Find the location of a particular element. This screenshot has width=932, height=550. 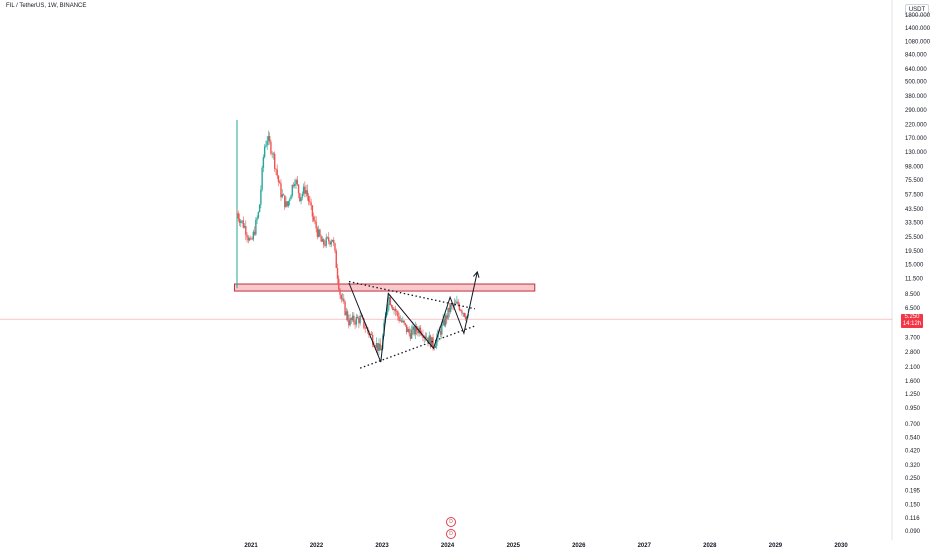

event-icons: D D is located at coordinates (451, 529).